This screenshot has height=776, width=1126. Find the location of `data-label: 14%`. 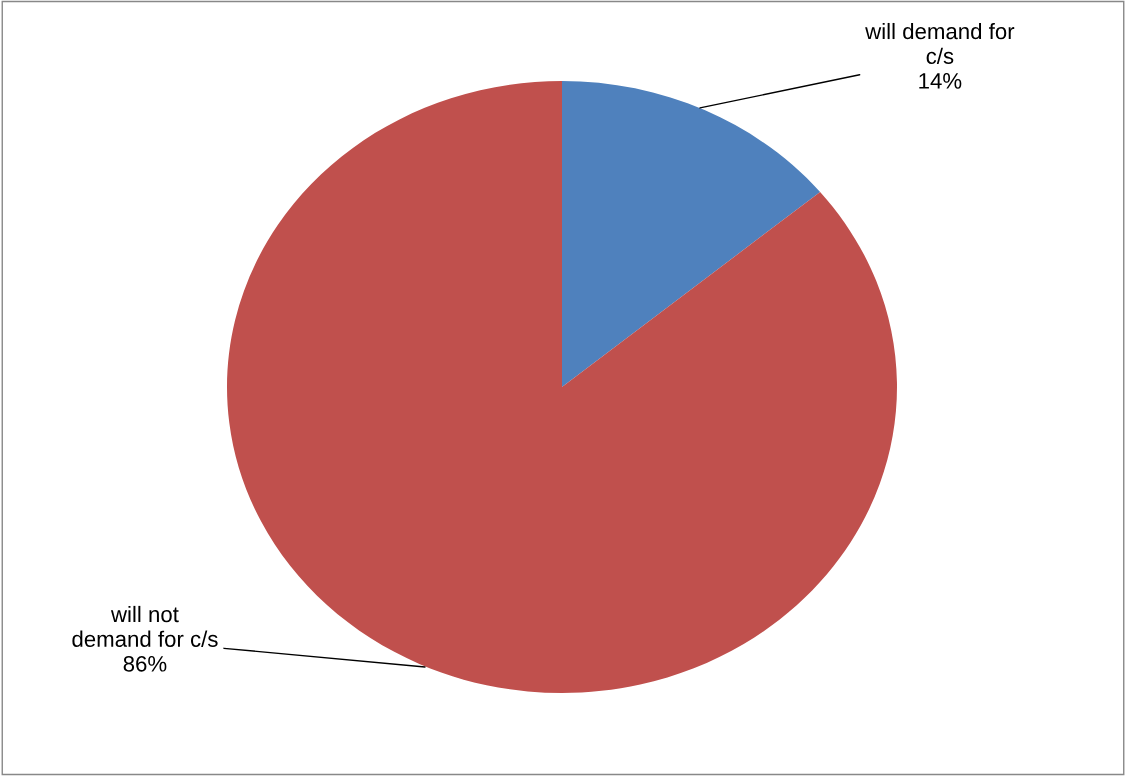

data-label: 14% is located at coordinates (940, 81).